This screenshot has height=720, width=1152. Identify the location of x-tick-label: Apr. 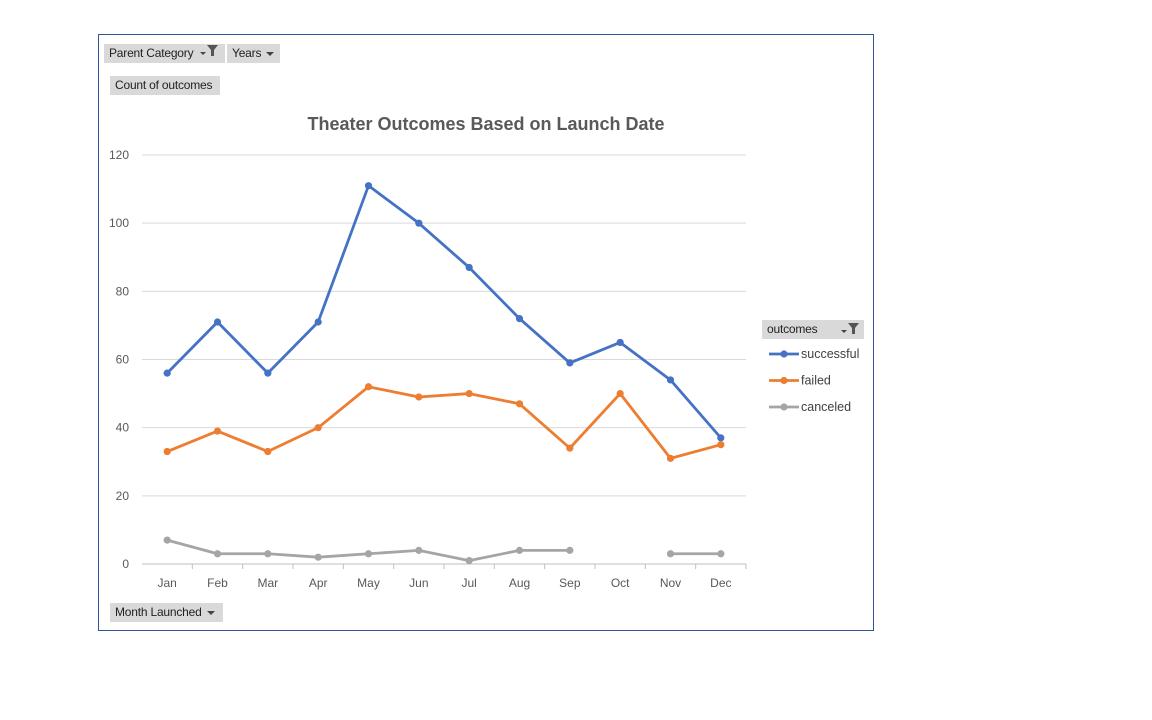
(318, 583).